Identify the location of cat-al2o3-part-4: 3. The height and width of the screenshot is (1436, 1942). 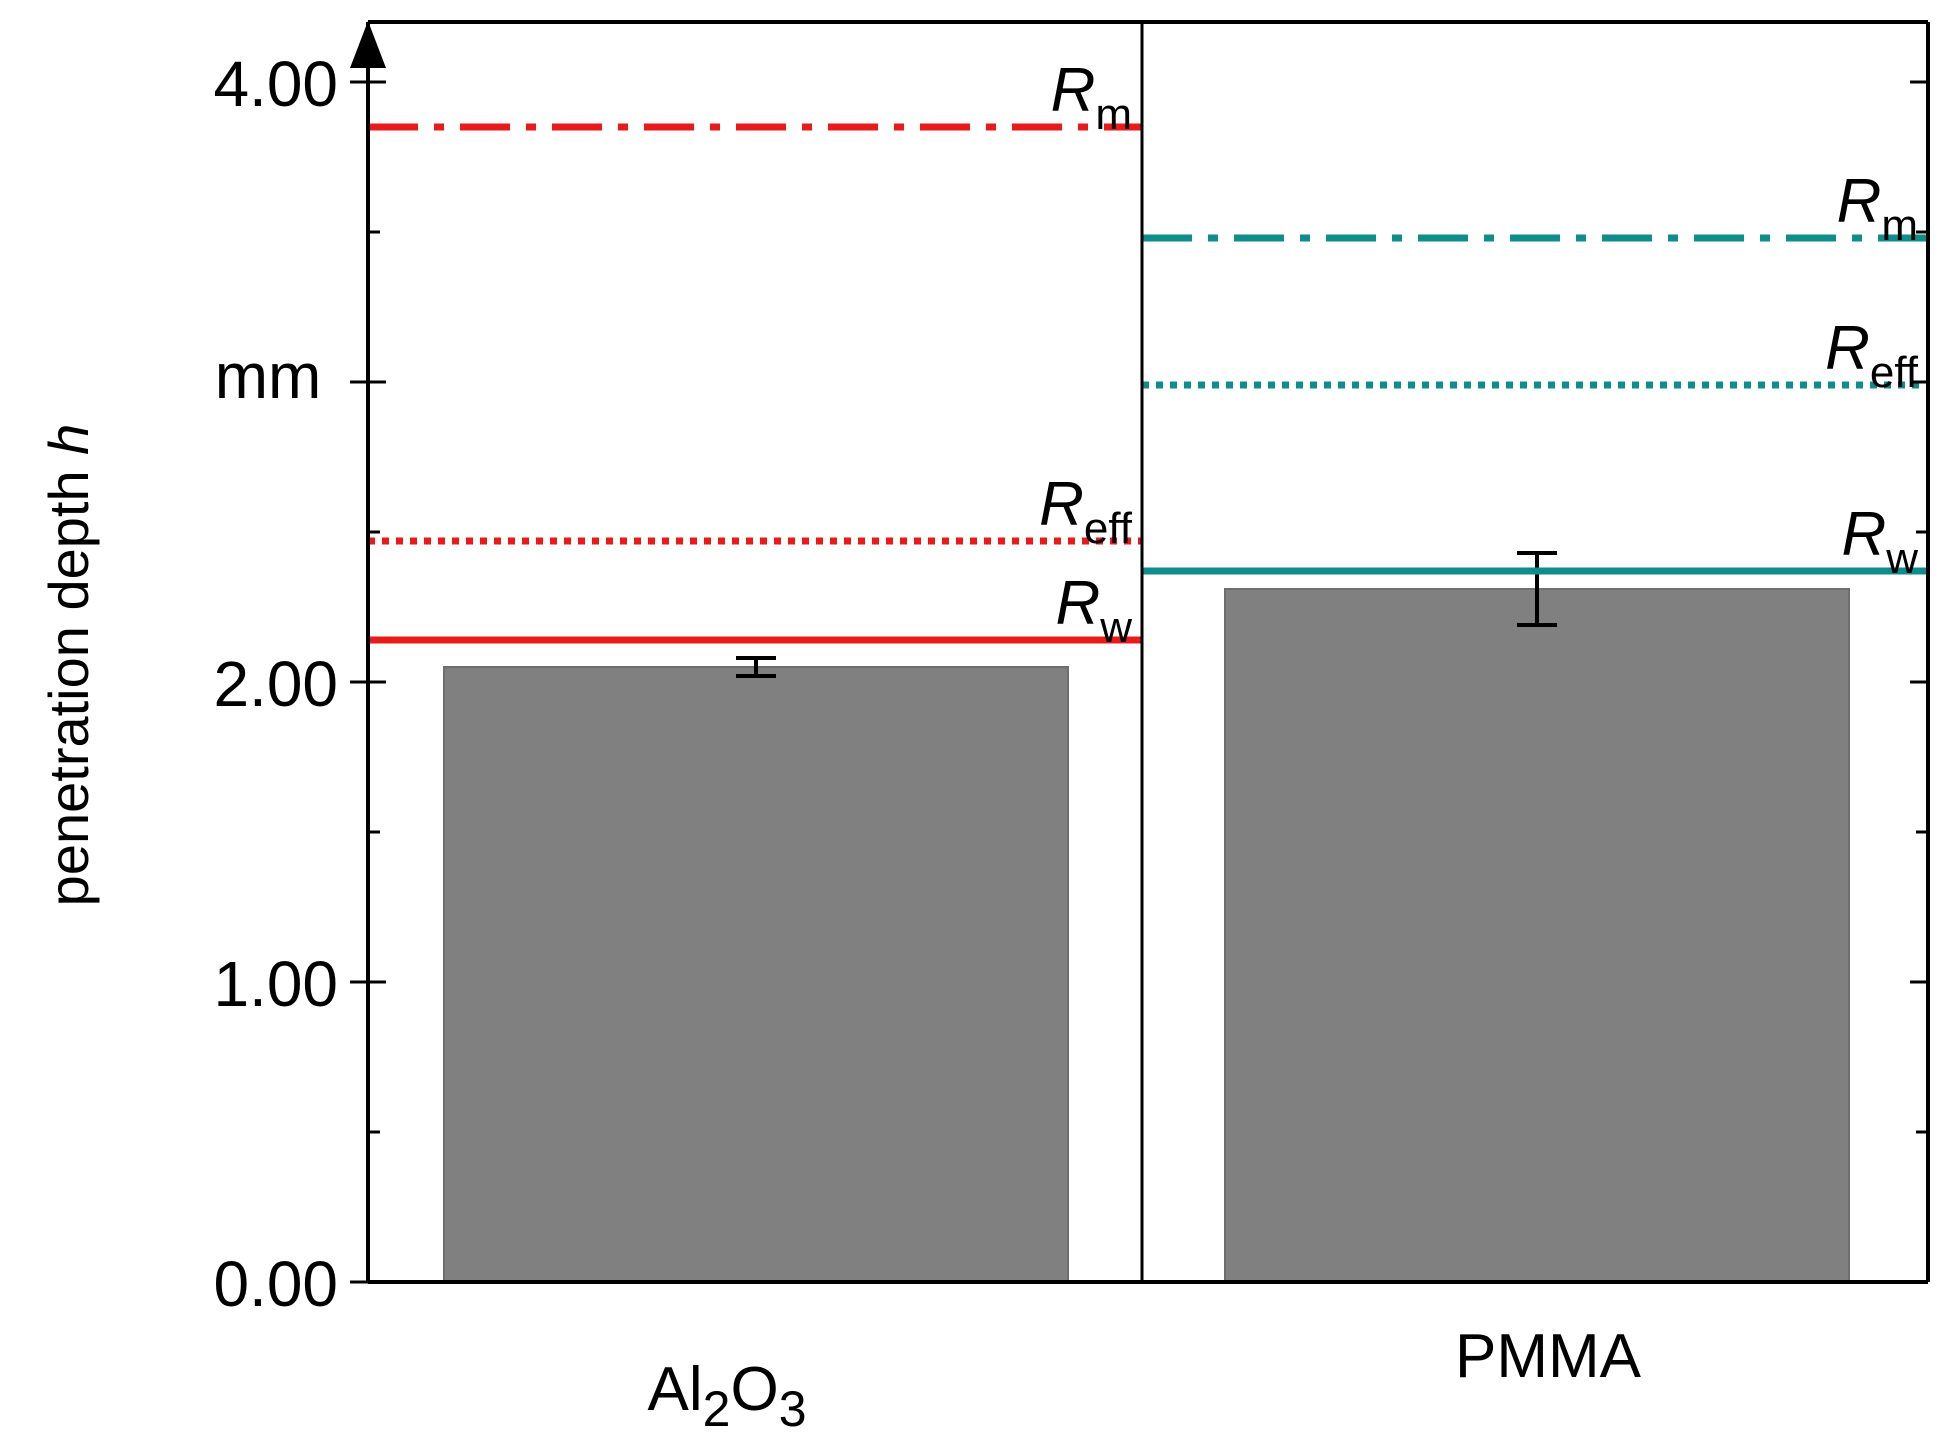
(793, 1408).